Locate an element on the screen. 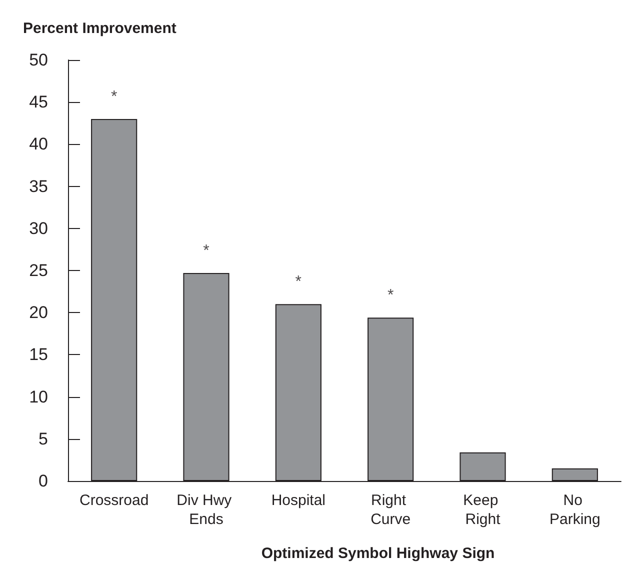 The width and height of the screenshot is (637, 586). x-tick-label: Right Curve is located at coordinates (390, 510).